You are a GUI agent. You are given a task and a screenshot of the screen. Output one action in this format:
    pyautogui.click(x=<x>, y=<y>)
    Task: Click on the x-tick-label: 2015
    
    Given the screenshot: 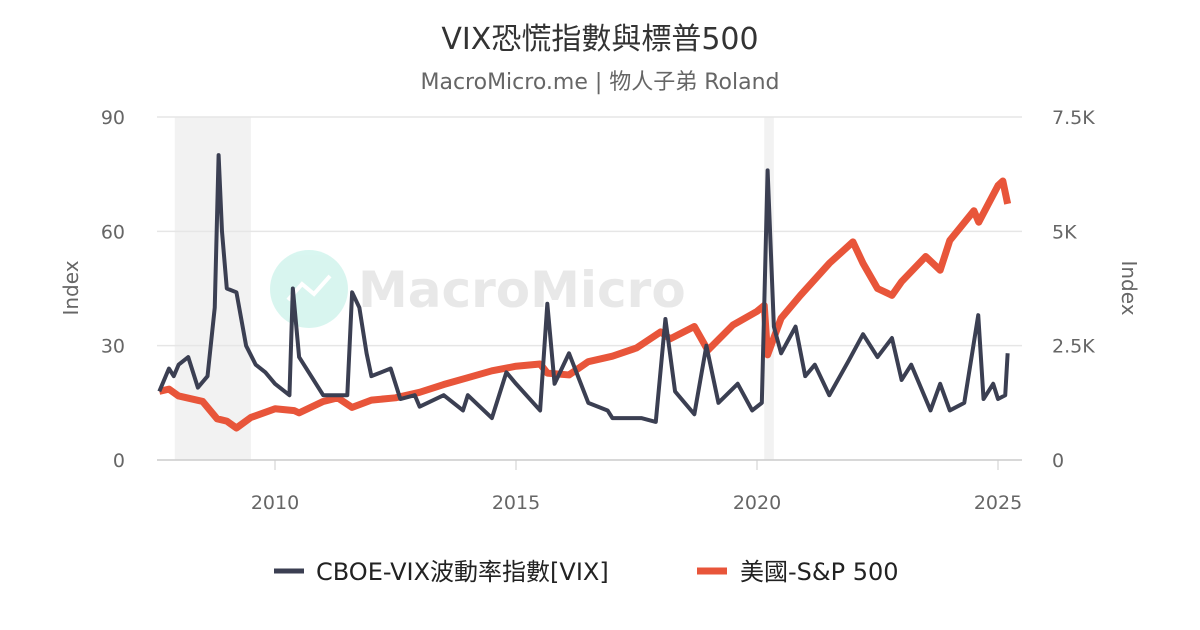 What is the action you would take?
    pyautogui.click(x=516, y=503)
    